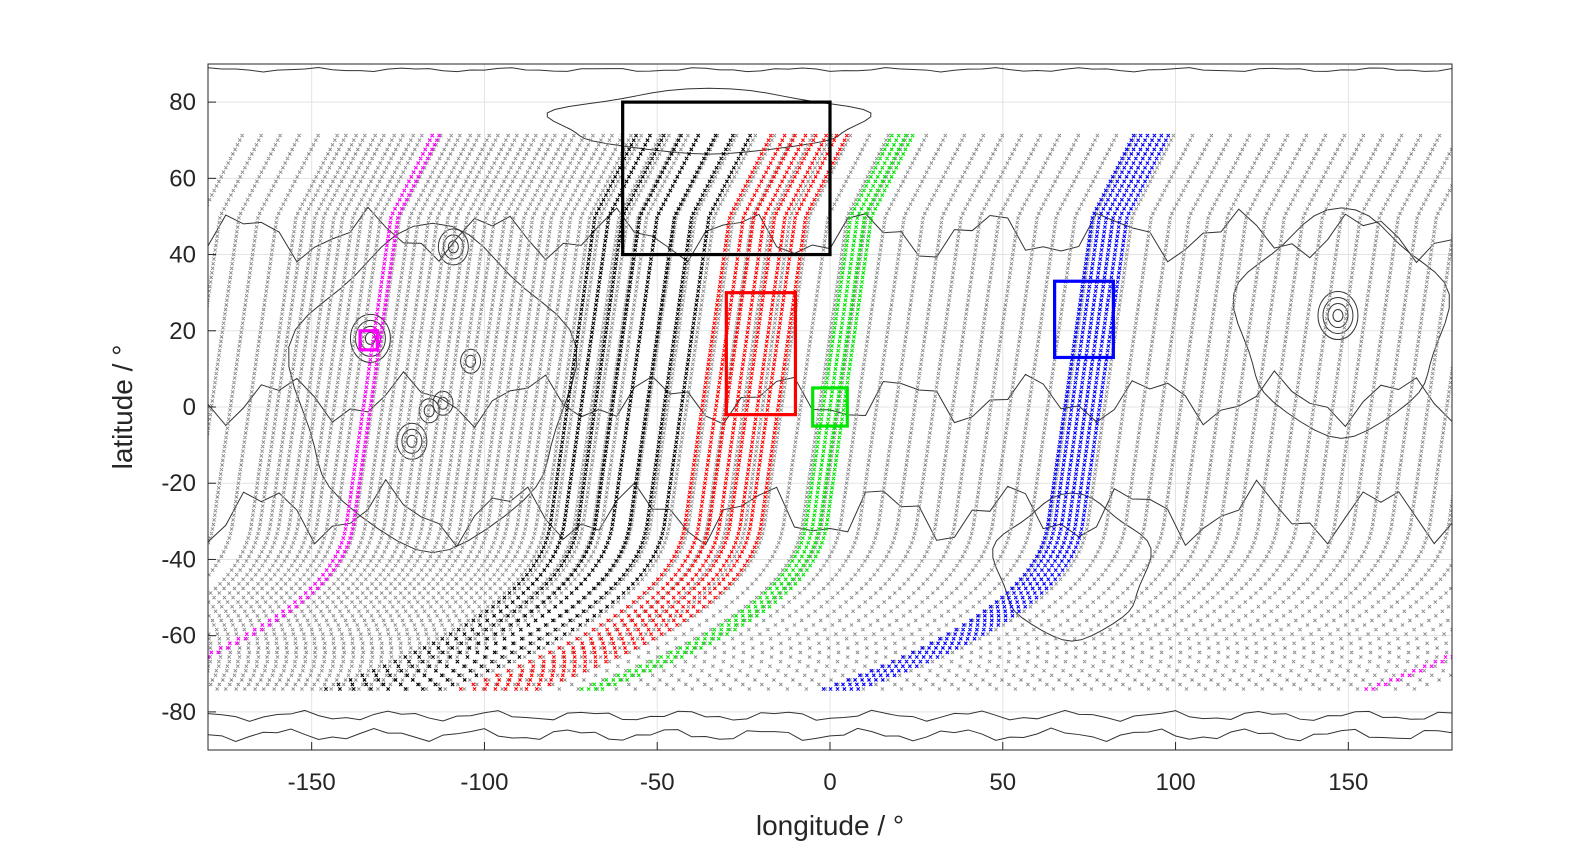  What do you see at coordinates (312, 782) in the screenshot?
I see `x-tick-label: -150` at bounding box center [312, 782].